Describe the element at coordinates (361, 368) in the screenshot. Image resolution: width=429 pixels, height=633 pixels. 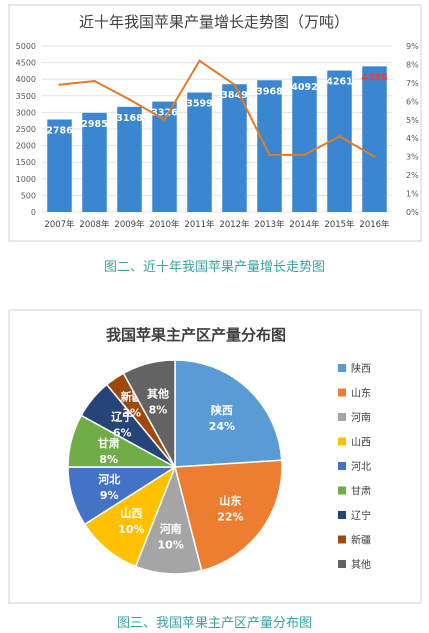
I see `legend-label: 陕西` at that location.